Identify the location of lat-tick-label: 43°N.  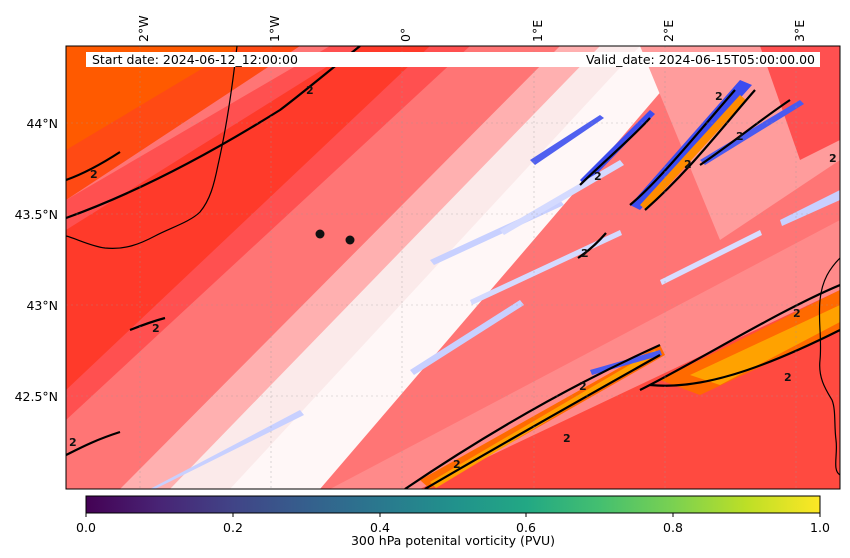
(42, 305).